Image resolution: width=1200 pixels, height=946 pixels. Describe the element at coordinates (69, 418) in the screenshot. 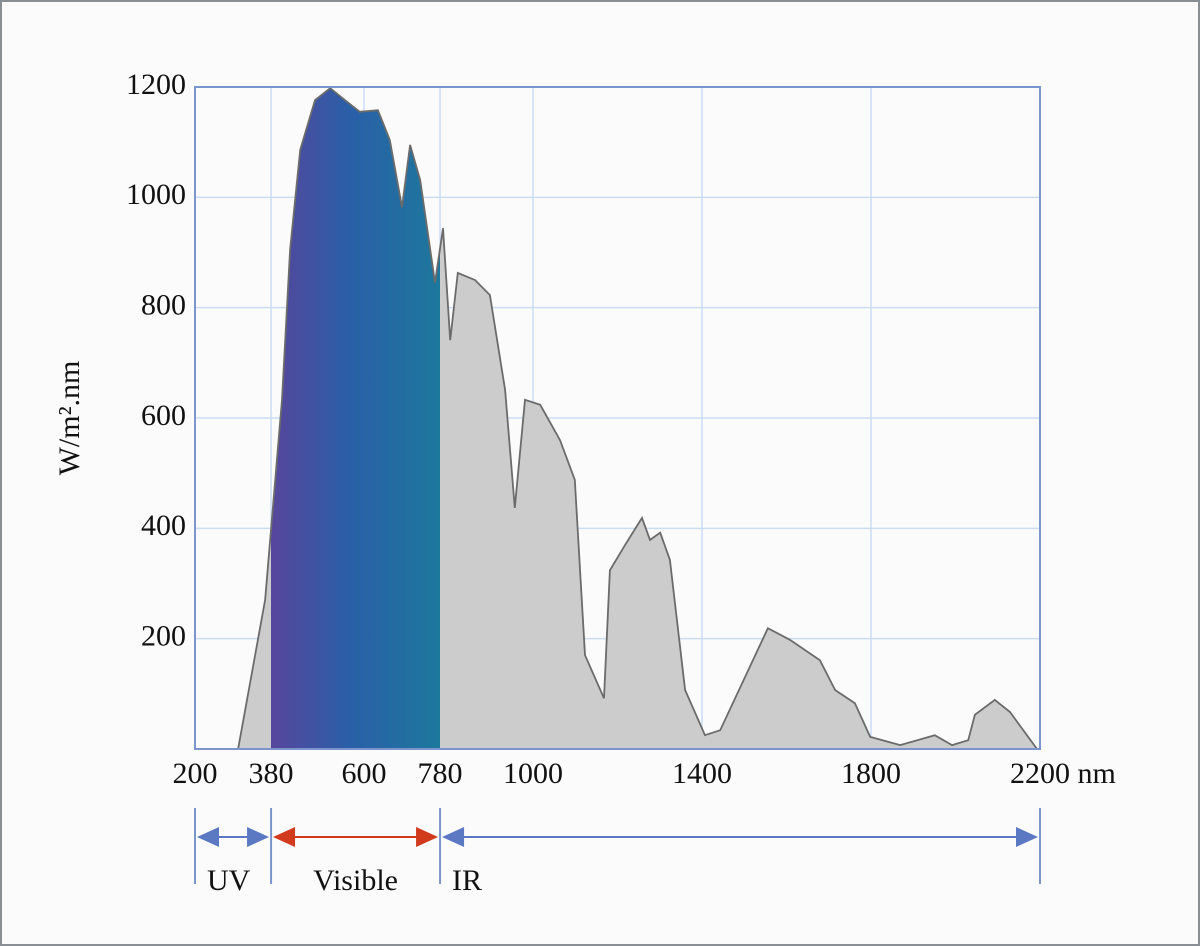

I see `y-axis-label: W/m².nm` at that location.